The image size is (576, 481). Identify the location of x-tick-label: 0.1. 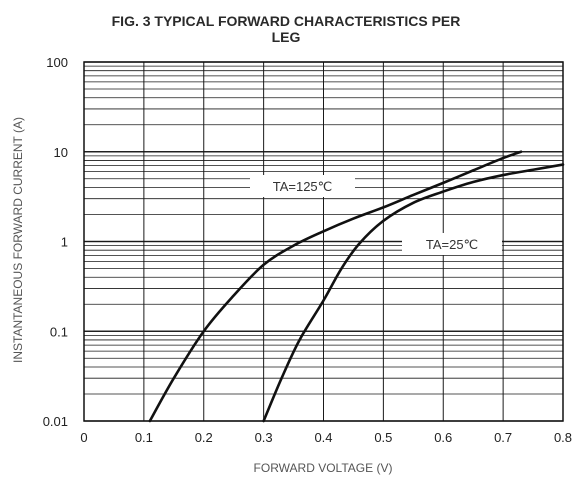
(144, 437).